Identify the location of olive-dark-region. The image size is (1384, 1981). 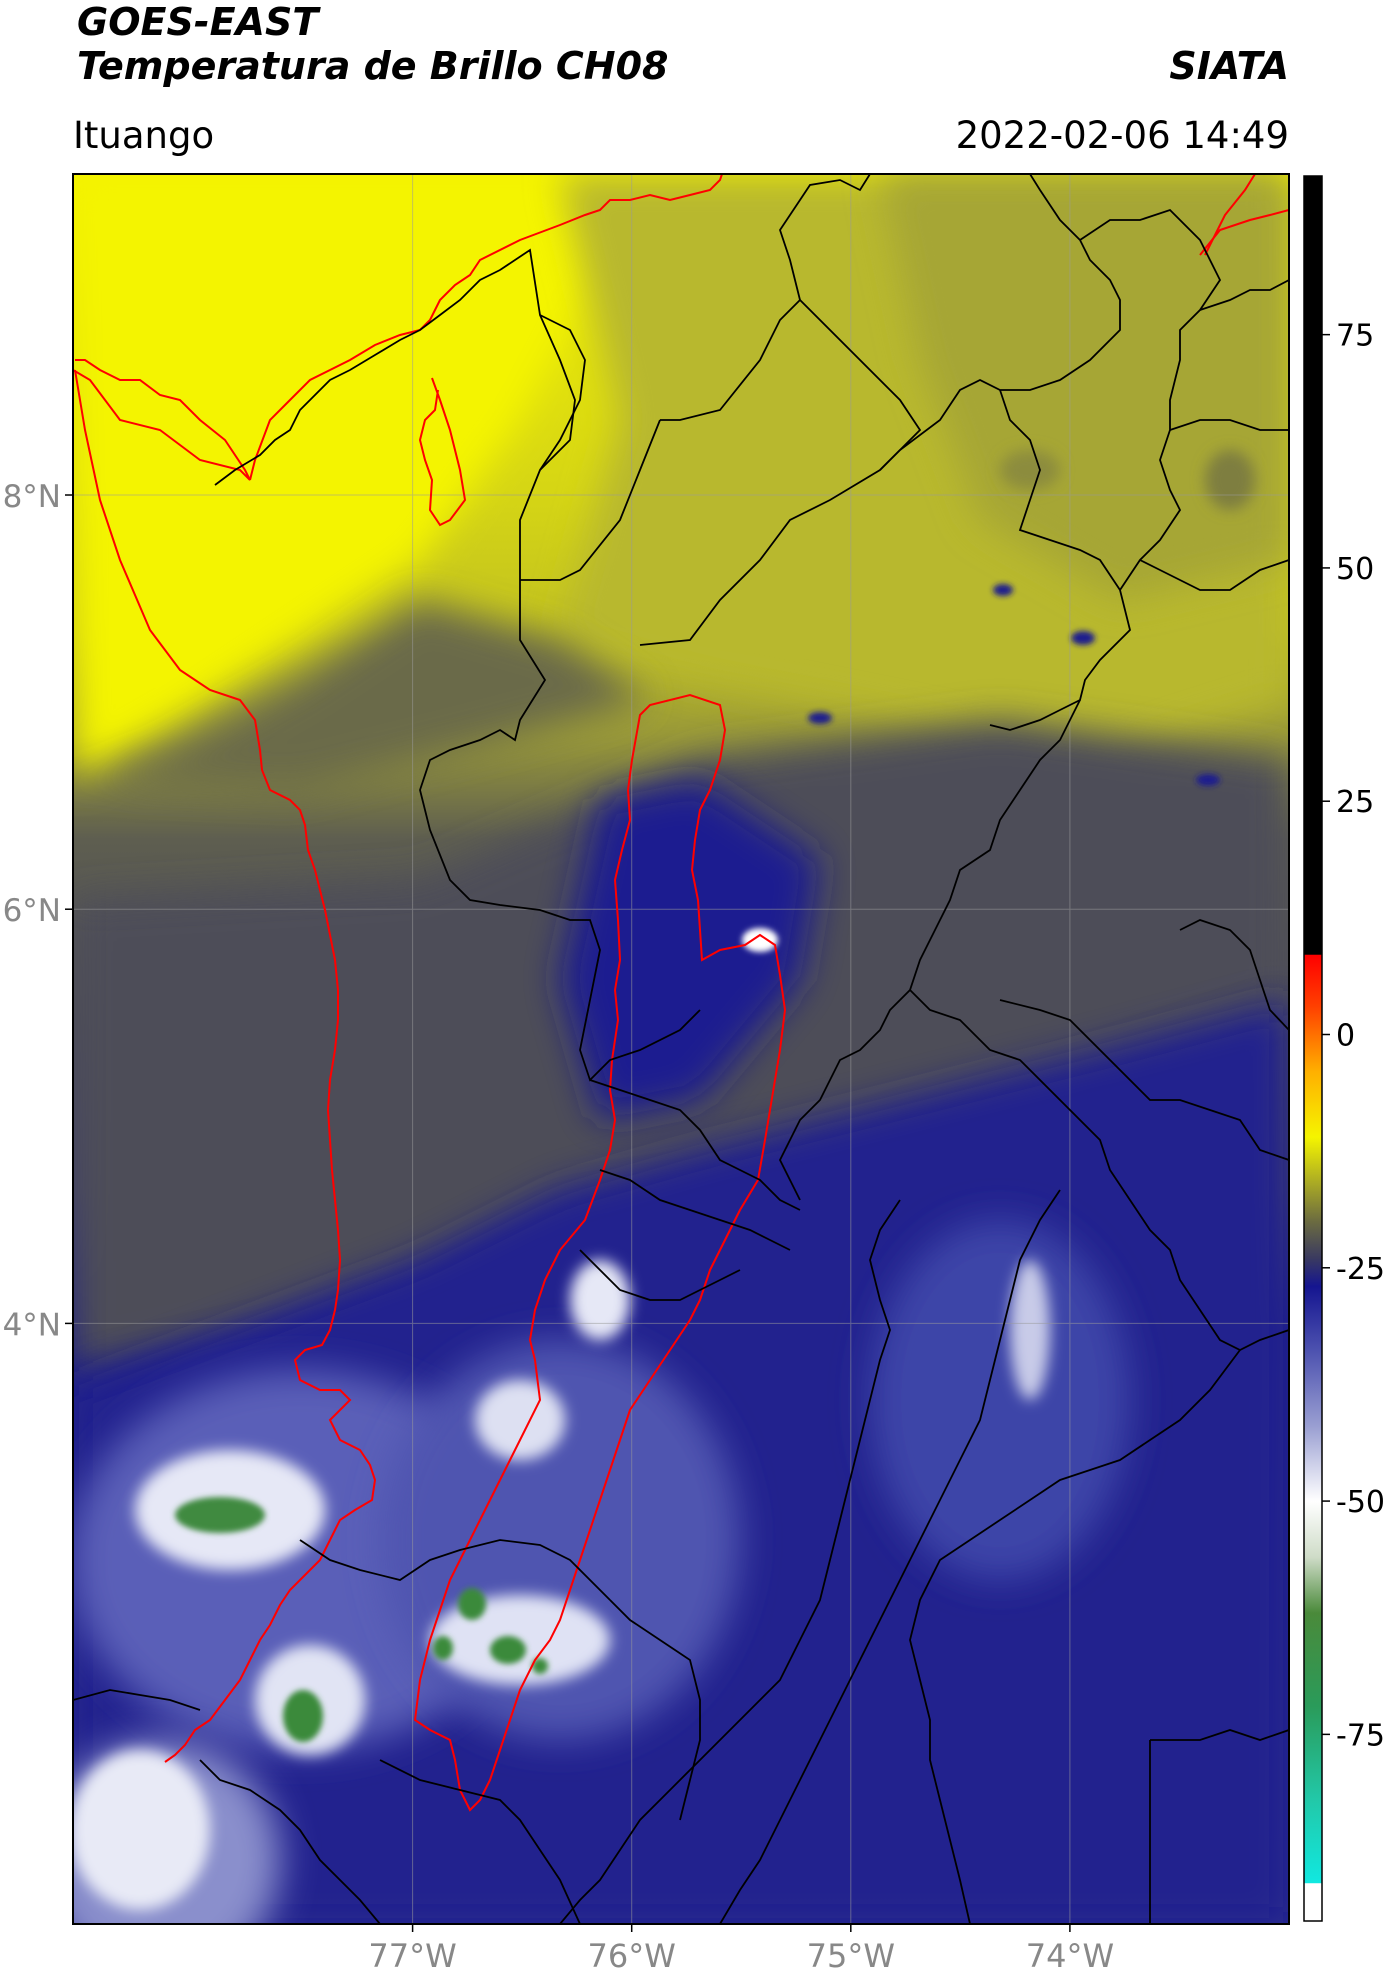
(1084, 387).